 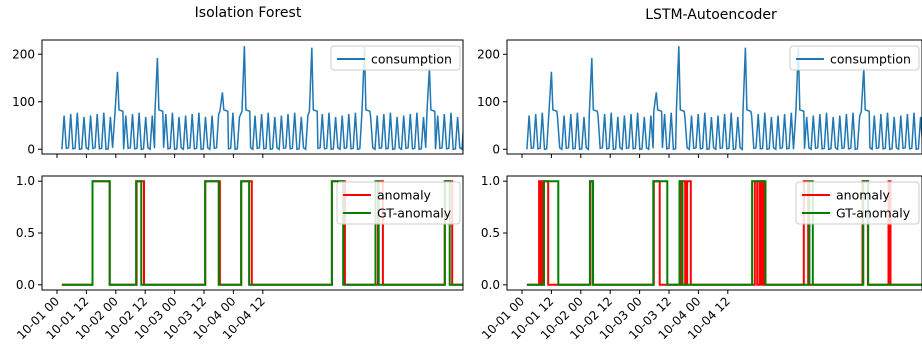 What do you see at coordinates (711, 15) in the screenshot?
I see `right-chart-title: LSTM-Autoencoder` at bounding box center [711, 15].